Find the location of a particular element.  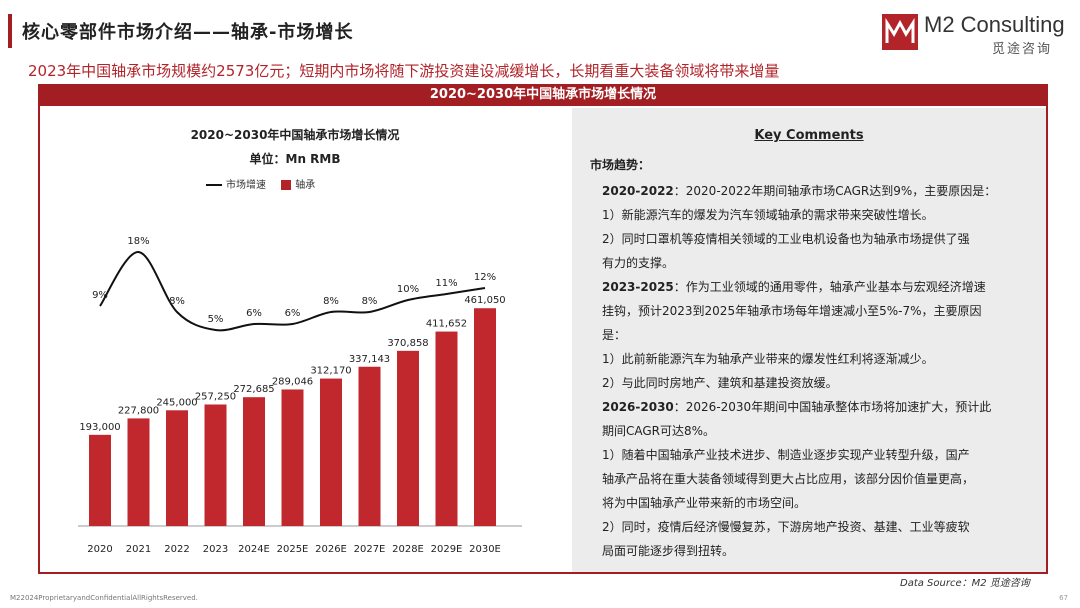

comment-text: 将为中国轴承产业带来新的市场空间。 is located at coordinates (704, 503).